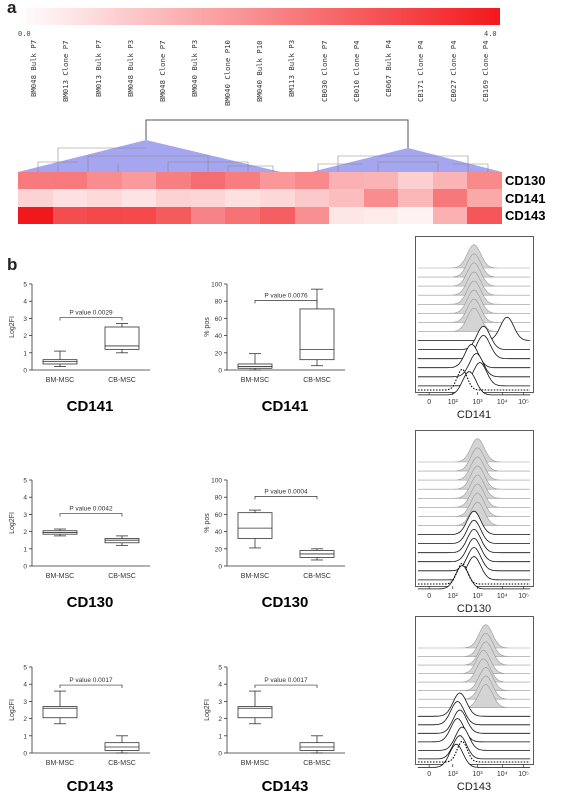  Describe the element at coordinates (34, 68) in the screenshot. I see `column-label-text: BM048 Bulk P7` at that location.